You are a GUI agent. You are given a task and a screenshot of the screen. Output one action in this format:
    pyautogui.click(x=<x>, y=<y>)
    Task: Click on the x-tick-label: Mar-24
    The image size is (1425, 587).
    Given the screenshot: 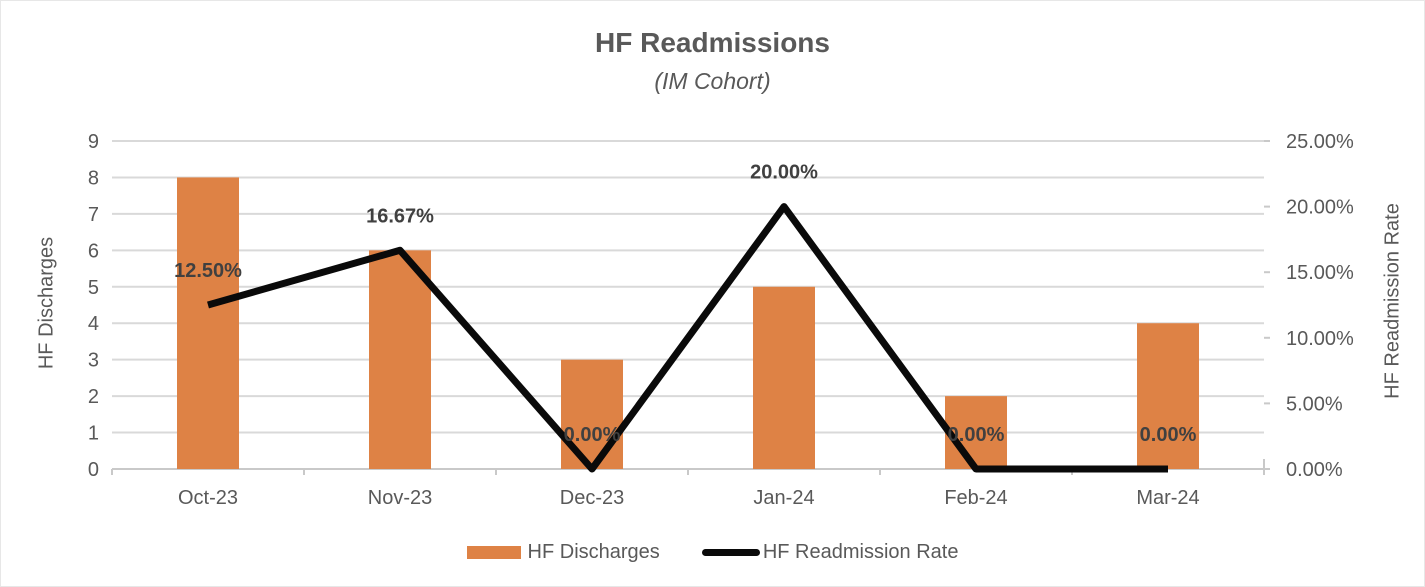 What is the action you would take?
    pyautogui.click(x=1167, y=498)
    